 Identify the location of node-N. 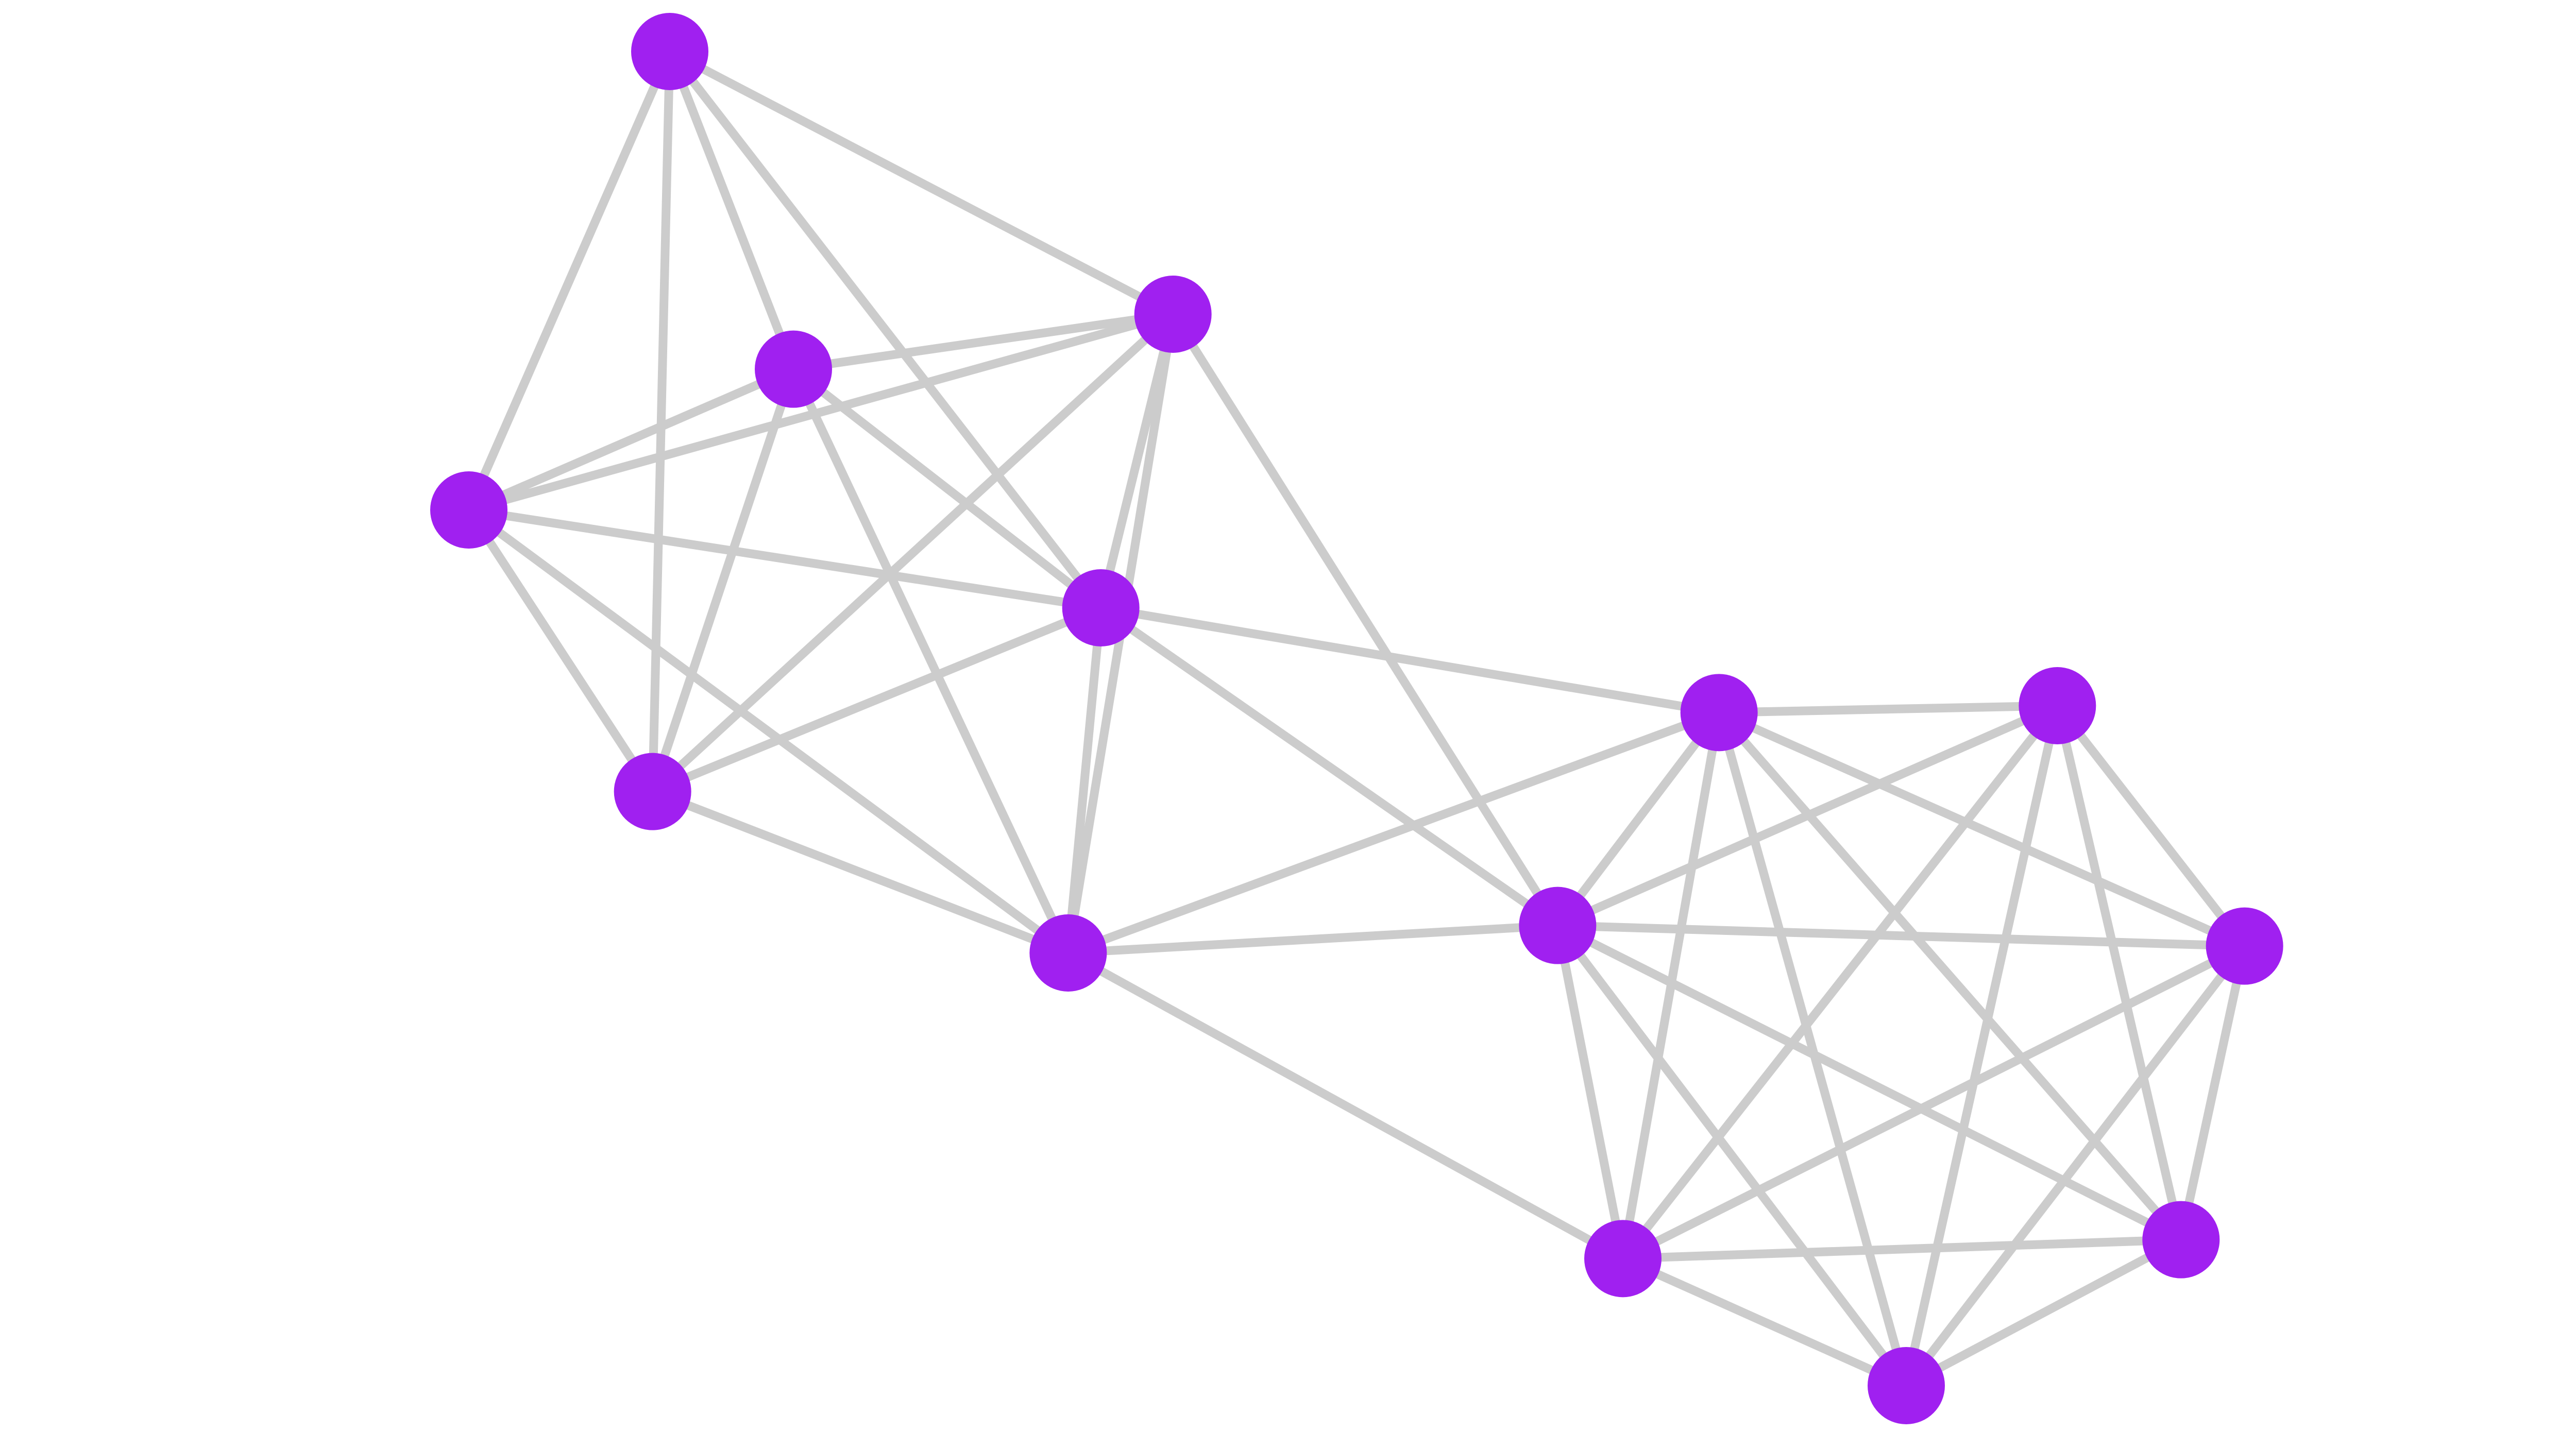
(1906, 1385).